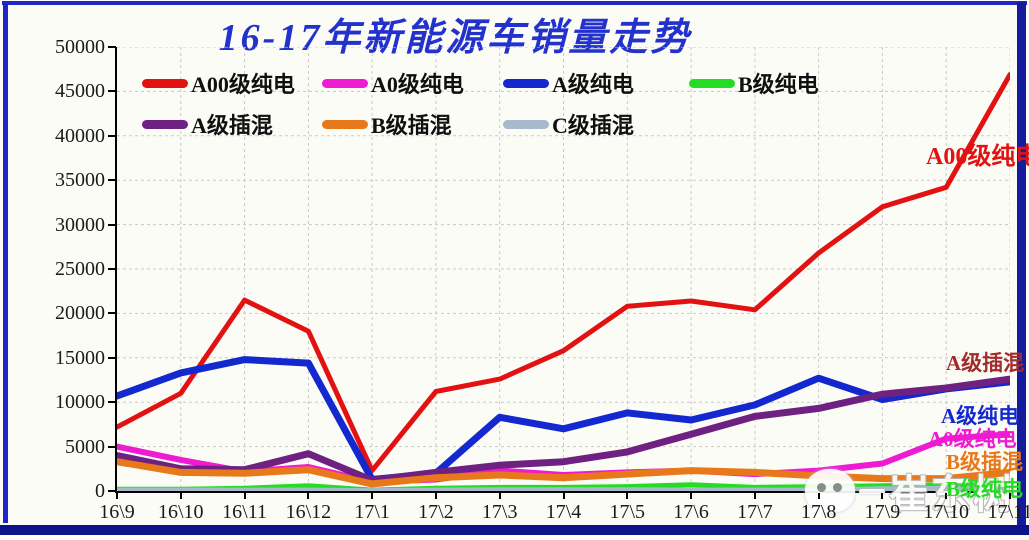  I want to click on legend-item-a-phev: A级插混, so click(232, 124).